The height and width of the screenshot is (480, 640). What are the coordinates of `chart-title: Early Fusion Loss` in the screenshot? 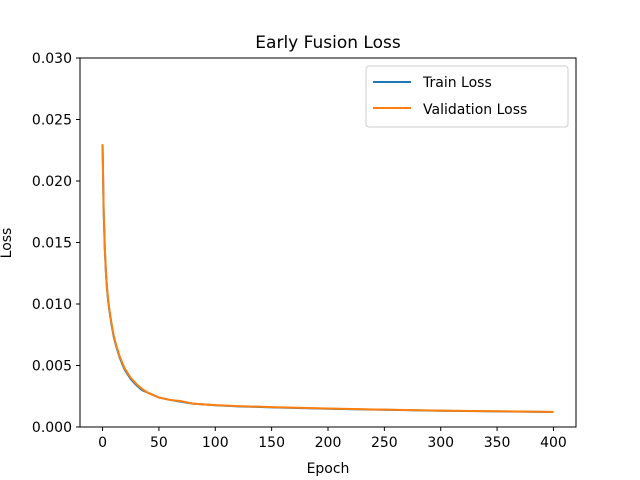 It's located at (328, 43).